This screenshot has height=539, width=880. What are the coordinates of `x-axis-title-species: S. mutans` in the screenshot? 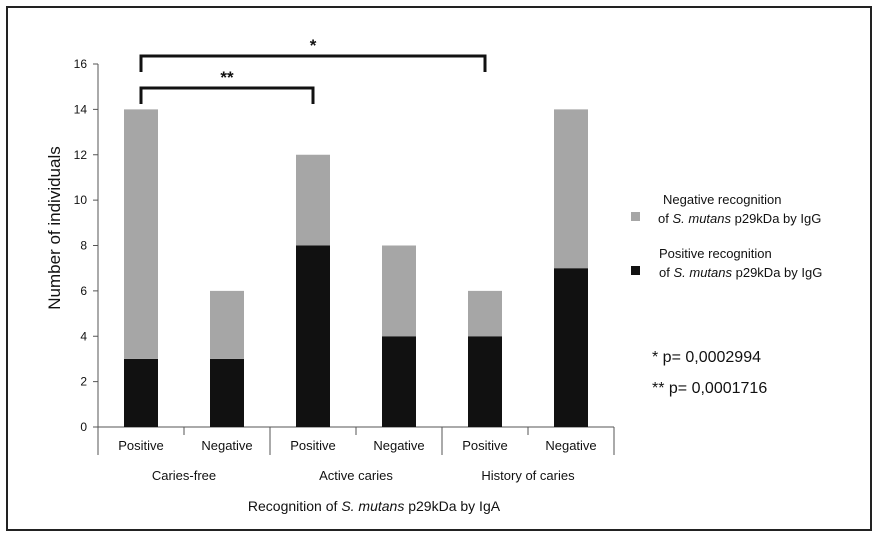 It's located at (372, 506).